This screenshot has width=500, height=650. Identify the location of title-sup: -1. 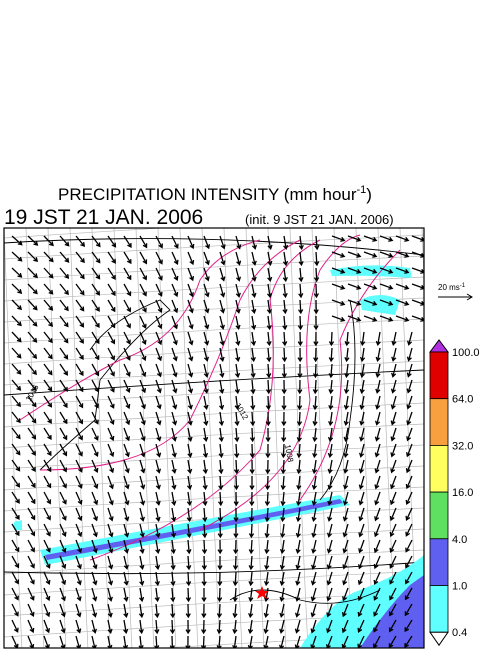
(362, 190).